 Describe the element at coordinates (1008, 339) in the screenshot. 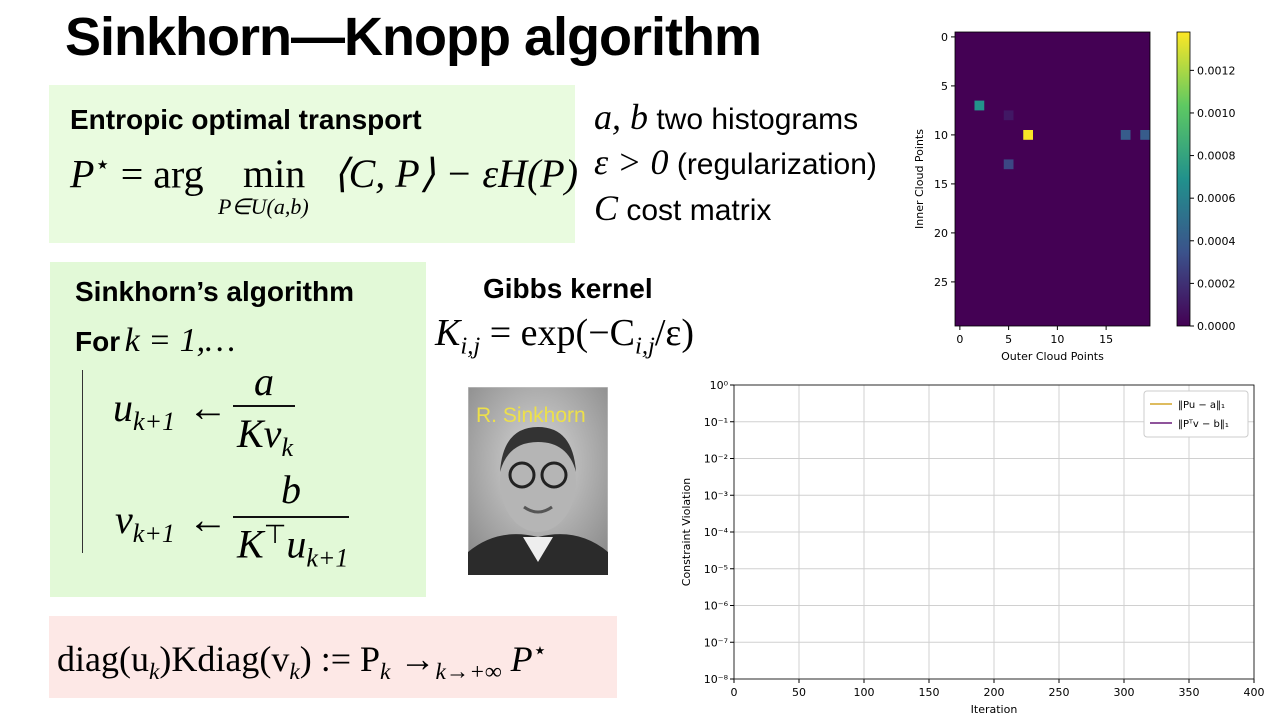

I see `x-tick-label: 5` at that location.